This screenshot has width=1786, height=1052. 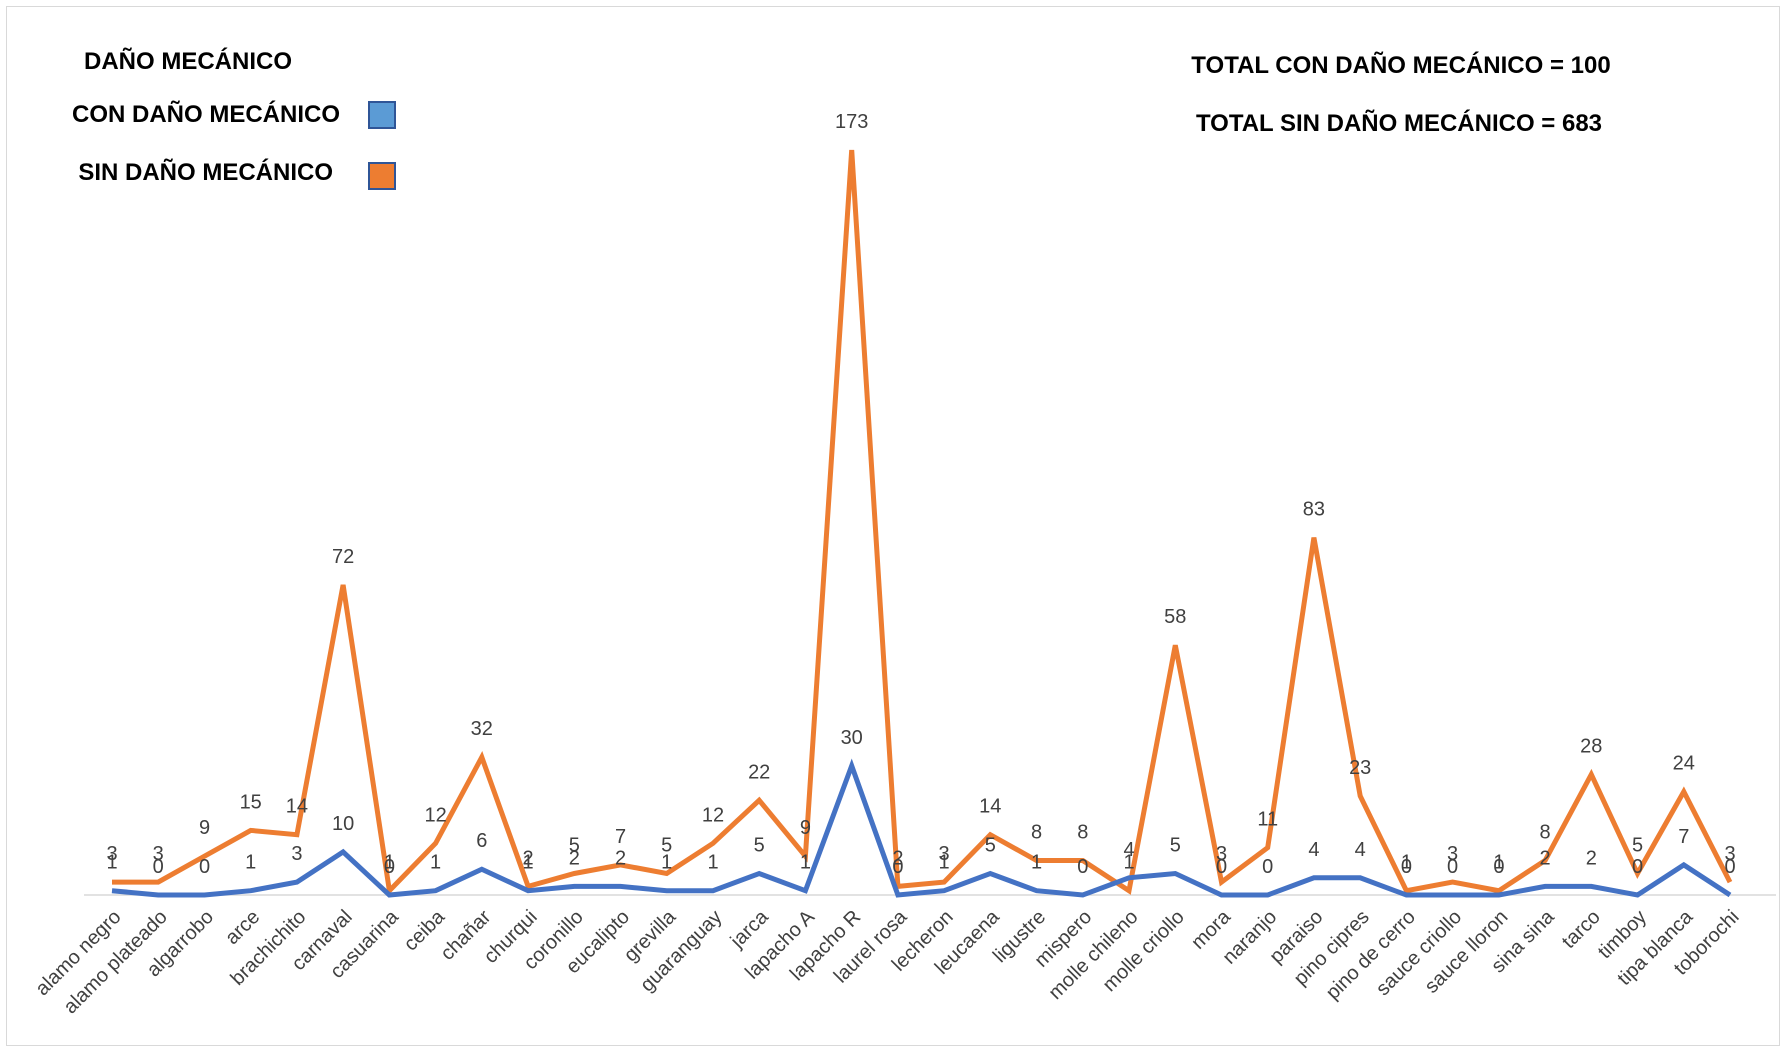 What do you see at coordinates (990, 846) in the screenshot?
I see `data-label-con-19: 5` at bounding box center [990, 846].